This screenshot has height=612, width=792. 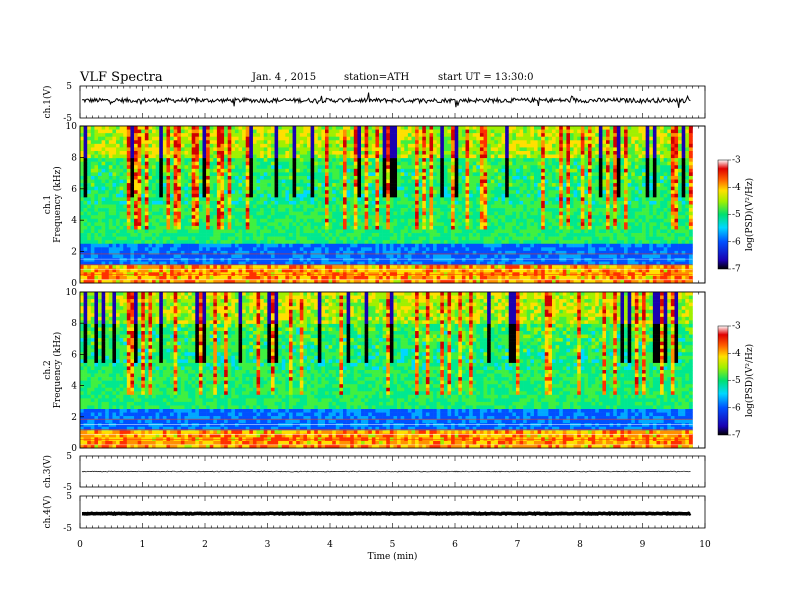 I want to click on panel-4-ytick-label: 5, so click(x=69, y=457).